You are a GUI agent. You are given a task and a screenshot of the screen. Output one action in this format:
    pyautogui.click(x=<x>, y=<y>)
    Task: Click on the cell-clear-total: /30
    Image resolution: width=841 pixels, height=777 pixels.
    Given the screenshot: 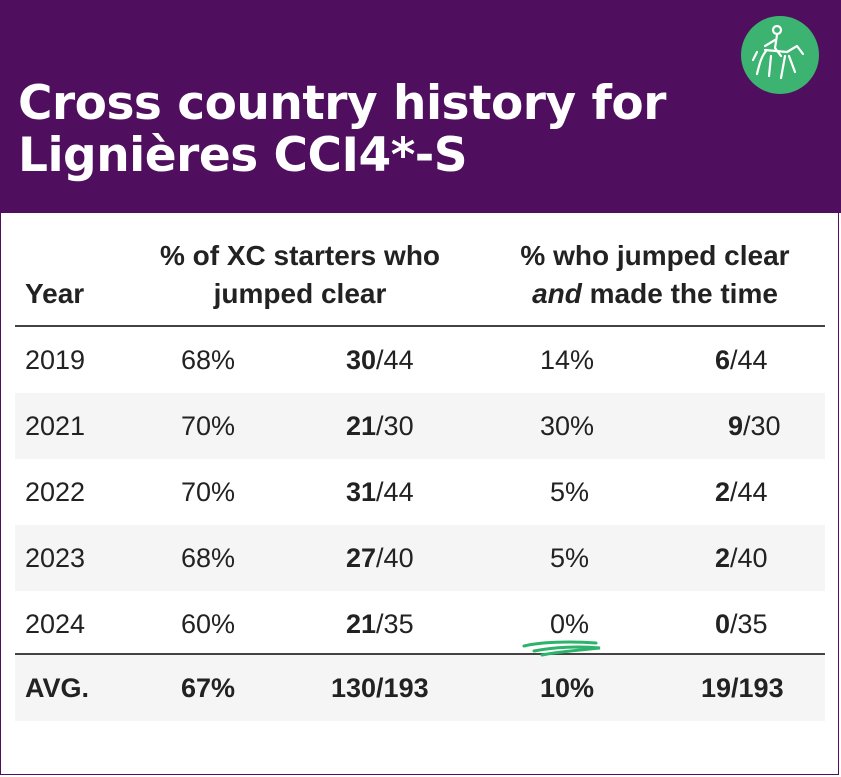 What is the action you would take?
    pyautogui.click(x=395, y=426)
    